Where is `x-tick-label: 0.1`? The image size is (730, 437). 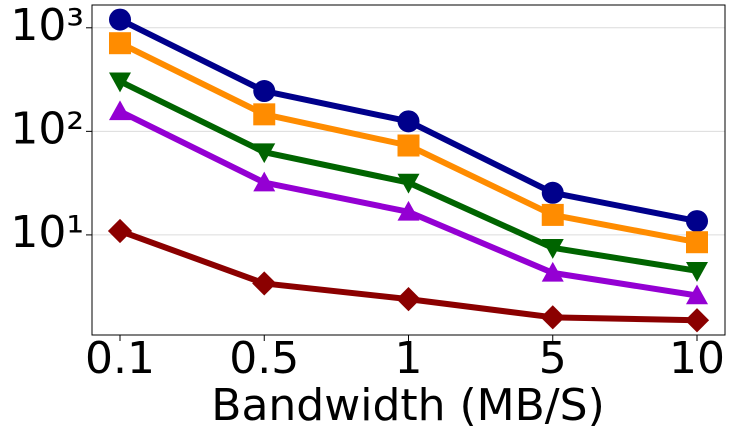
x-tick-label: 0.1 is located at coordinates (120, 358).